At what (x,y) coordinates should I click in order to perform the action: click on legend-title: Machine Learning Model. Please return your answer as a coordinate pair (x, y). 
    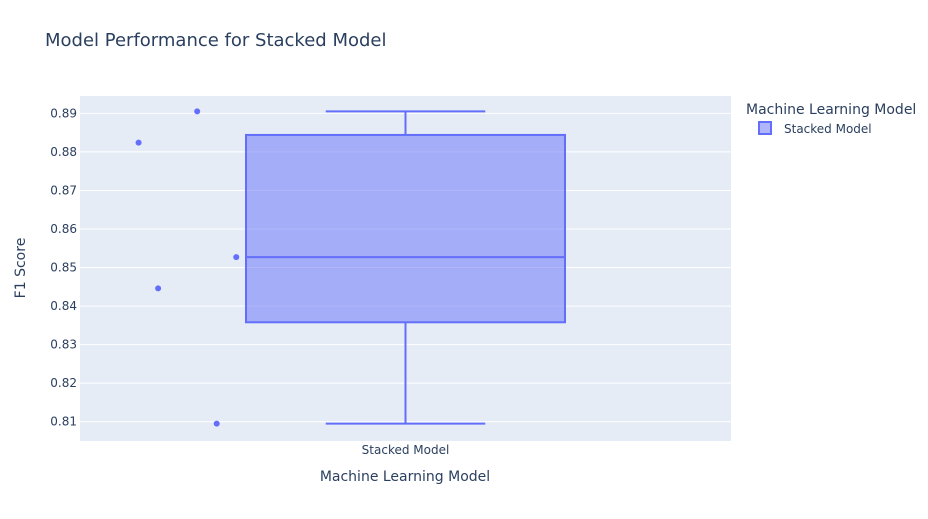
    Looking at the image, I should click on (831, 110).